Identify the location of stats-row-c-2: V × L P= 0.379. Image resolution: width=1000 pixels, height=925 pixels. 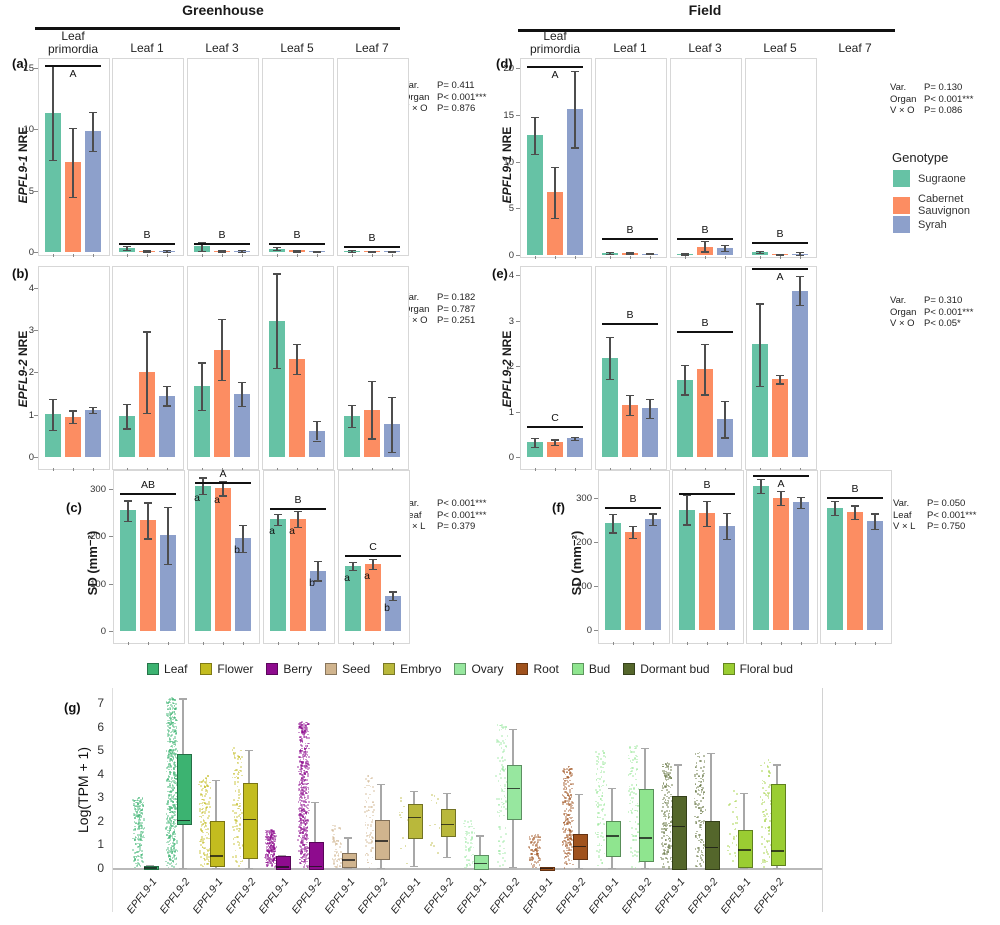
(448, 527).